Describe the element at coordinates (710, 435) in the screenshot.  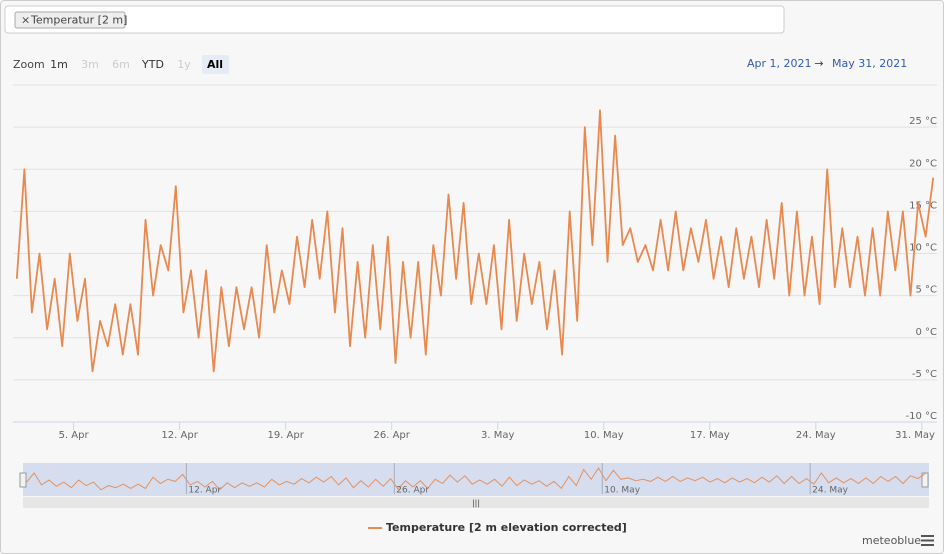
I see `x-tick-label: 17. May` at that location.